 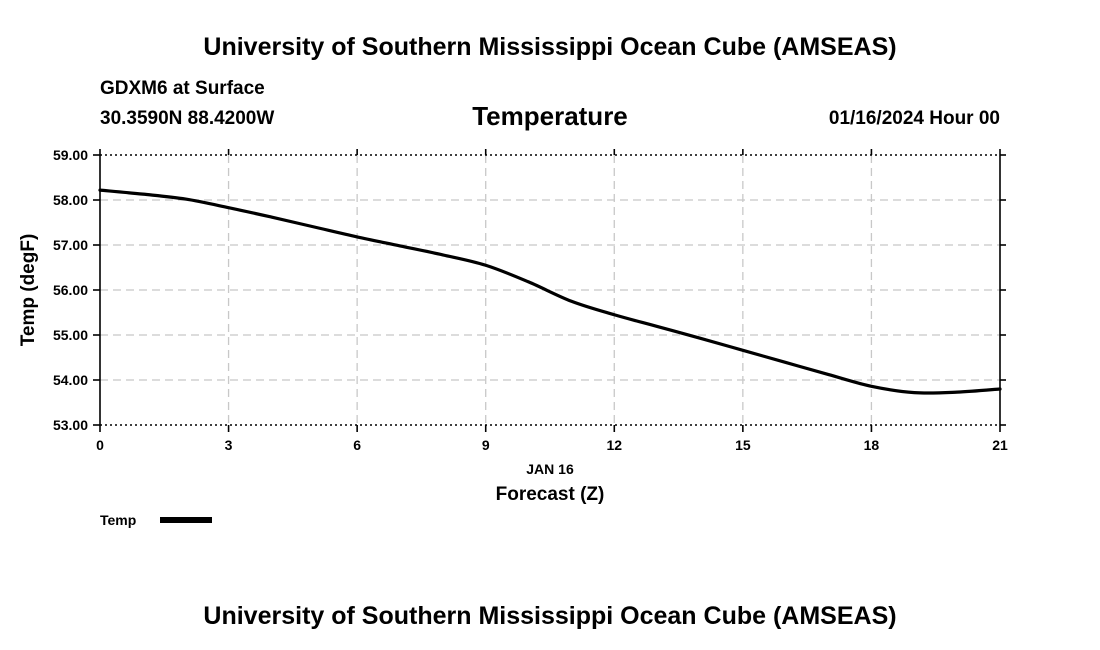 I want to click on chart-title: Temperature, so click(x=550, y=116).